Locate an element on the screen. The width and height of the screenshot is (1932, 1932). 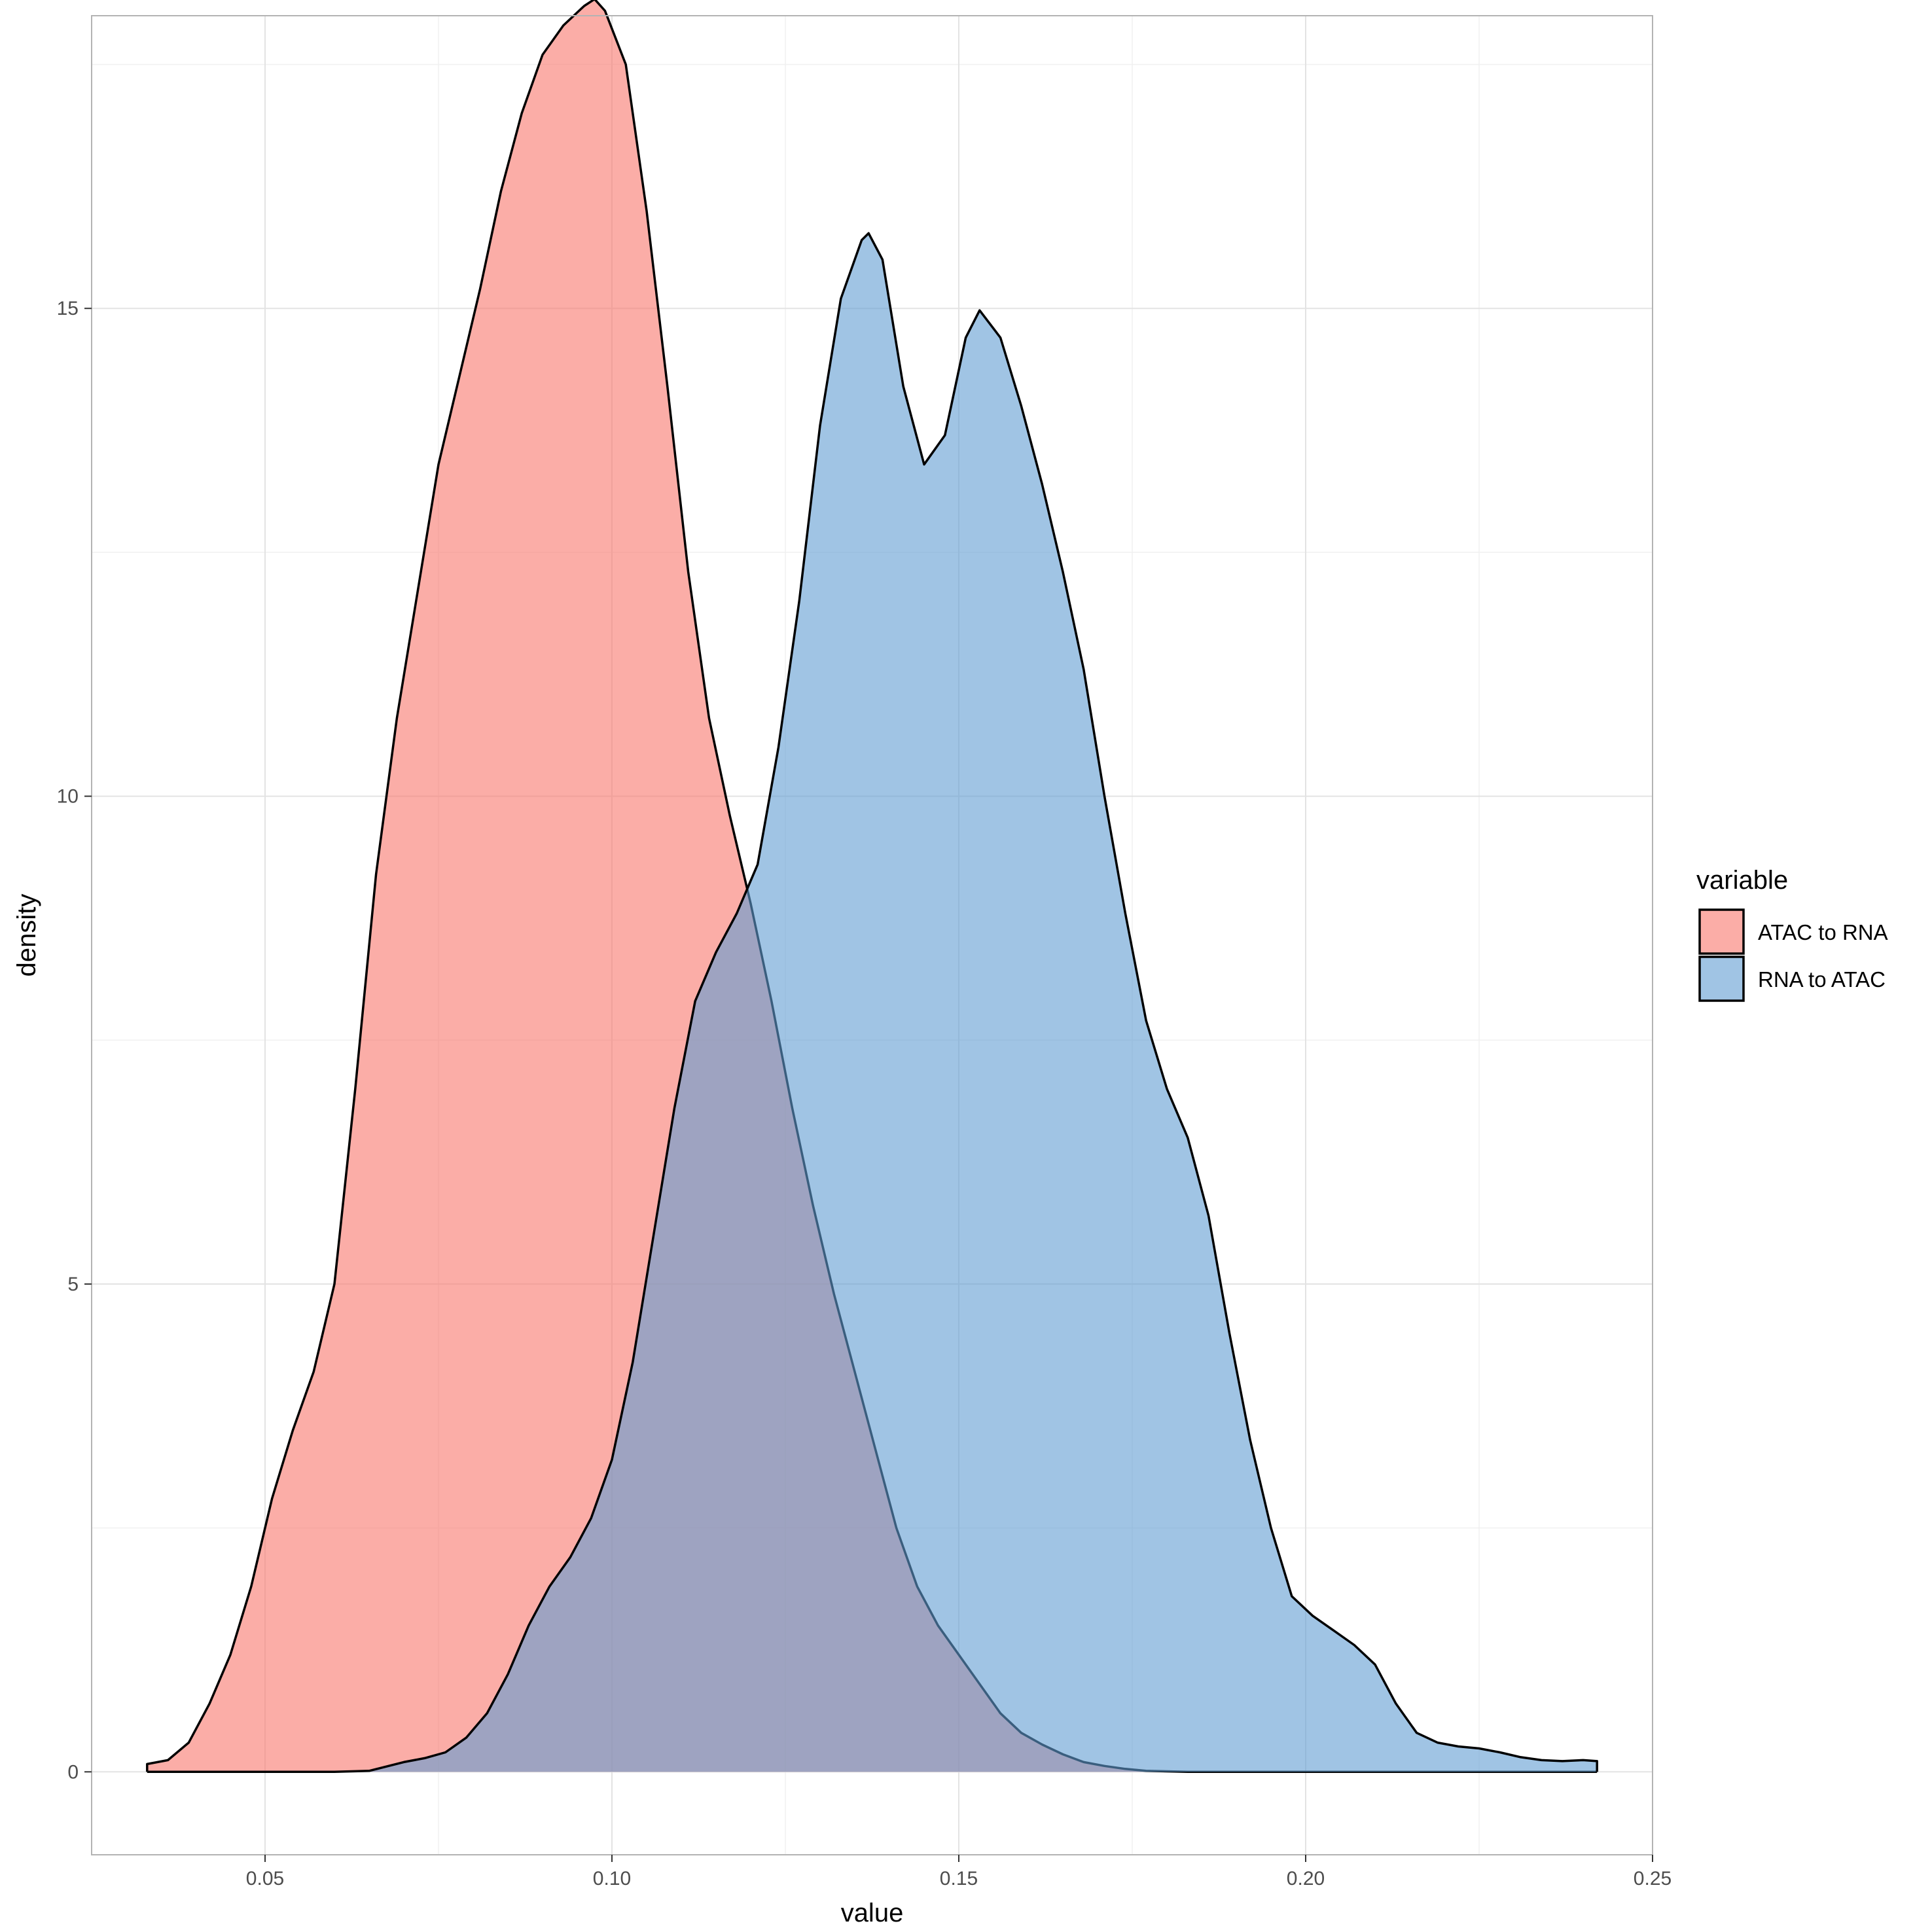
legend-label-2: RNA to ATAC is located at coordinates (1822, 979).